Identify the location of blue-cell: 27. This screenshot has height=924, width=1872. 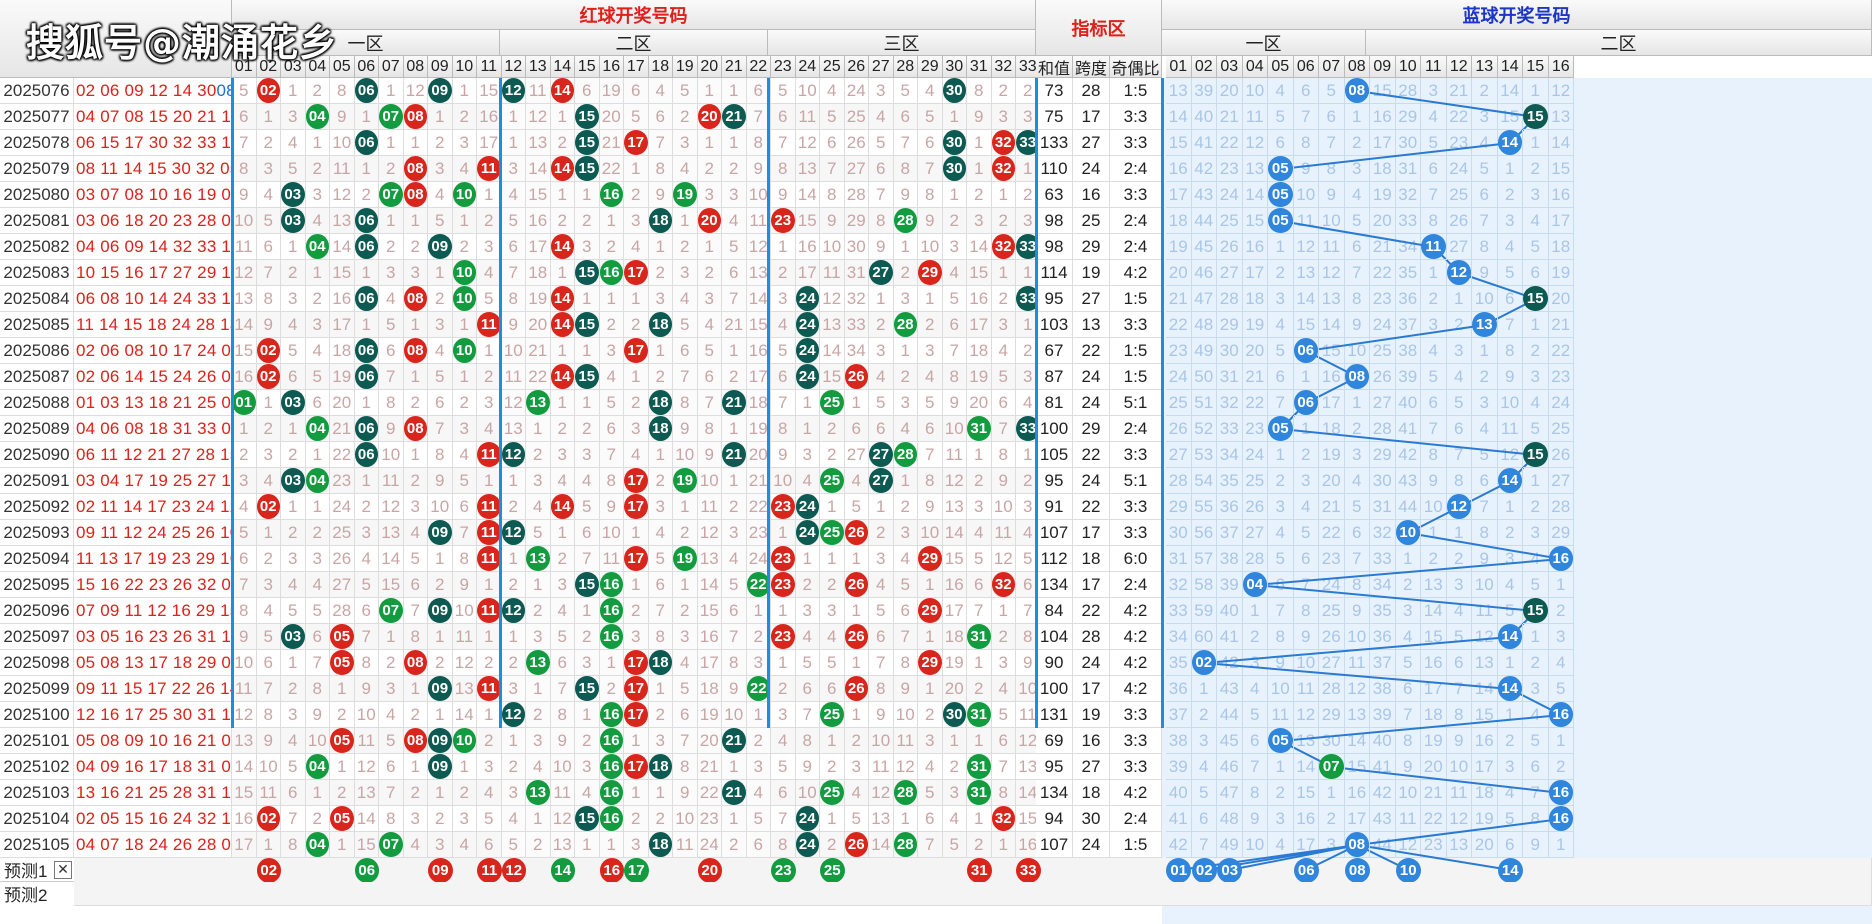
(1230, 273).